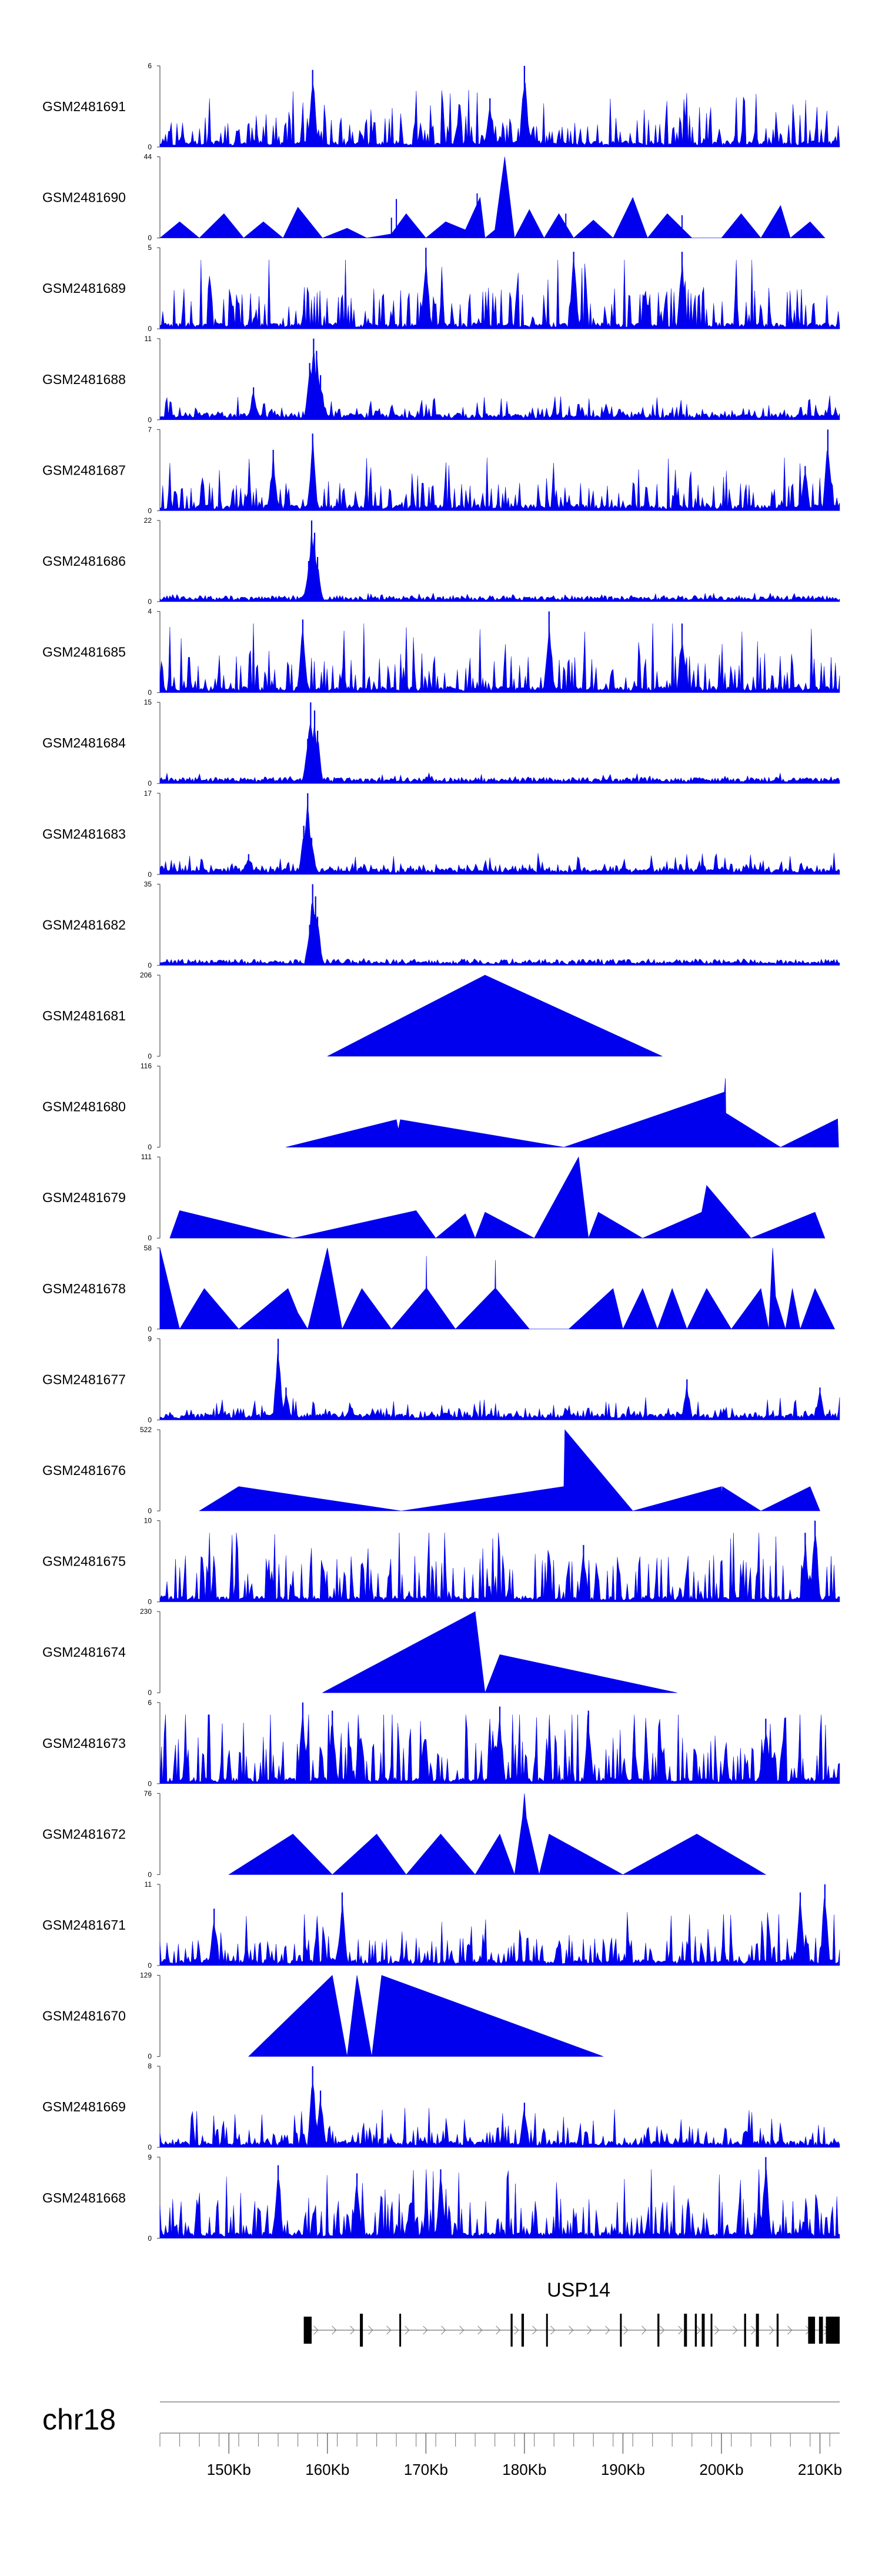 This screenshot has height=2576, width=882. I want to click on gene-model: USP14, so click(571, 2313).